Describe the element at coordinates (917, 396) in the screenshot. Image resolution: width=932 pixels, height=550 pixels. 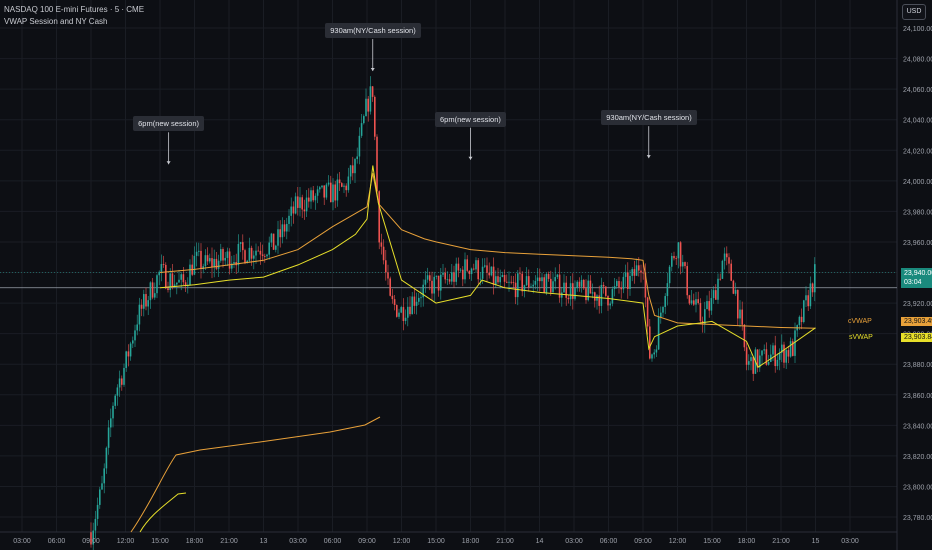
I see `price-tick-label: 23,860.00` at that location.